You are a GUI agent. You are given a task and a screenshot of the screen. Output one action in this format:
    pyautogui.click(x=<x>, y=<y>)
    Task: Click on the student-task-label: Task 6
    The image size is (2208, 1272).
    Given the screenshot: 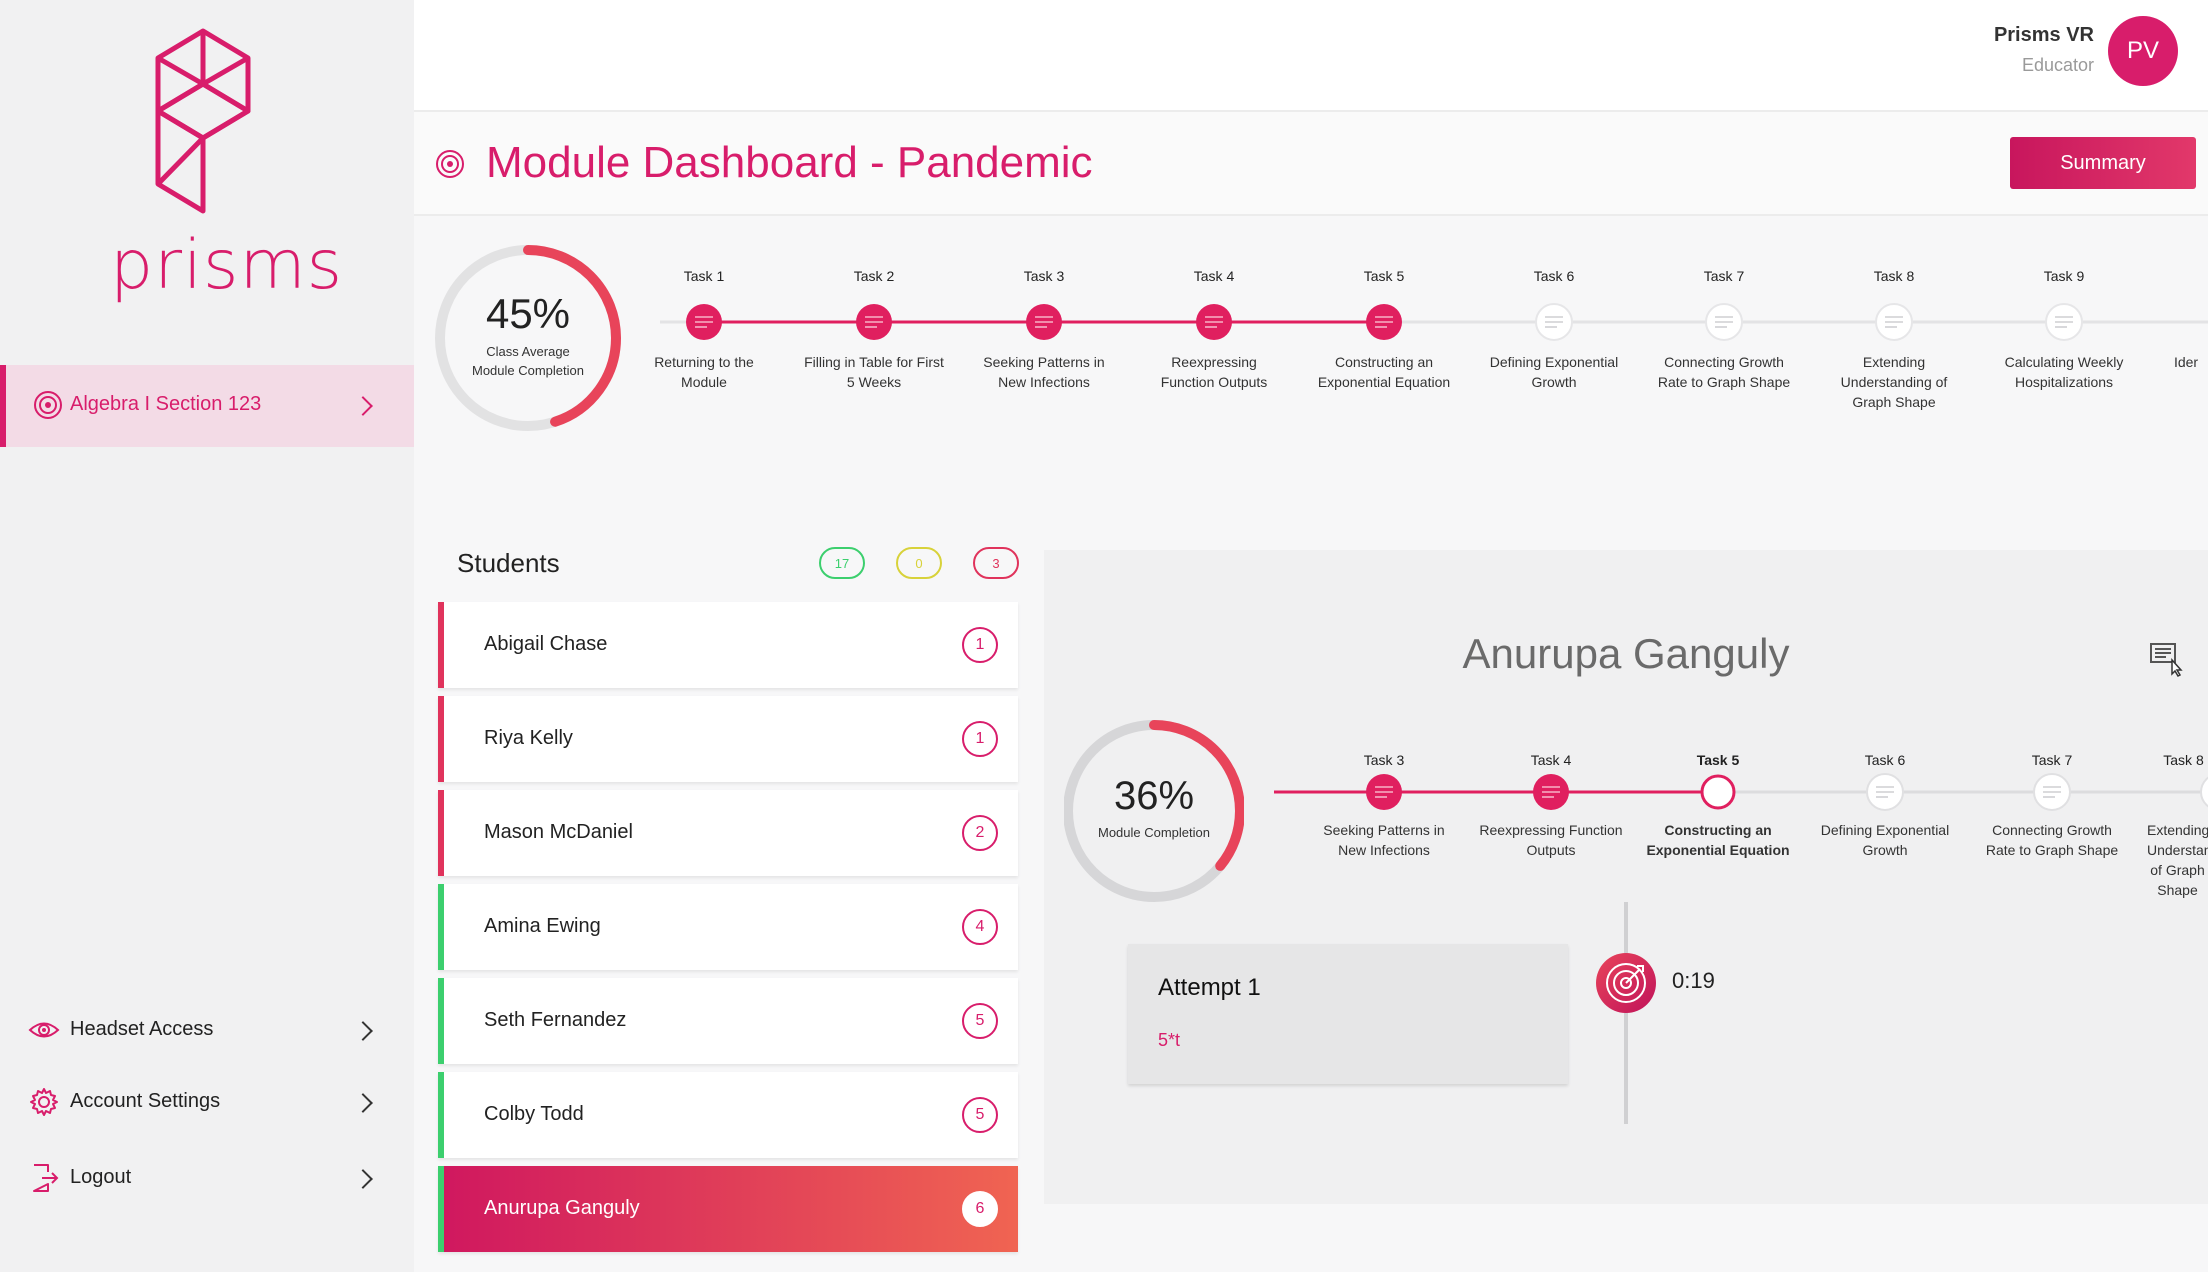 What is the action you would take?
    pyautogui.click(x=1885, y=760)
    